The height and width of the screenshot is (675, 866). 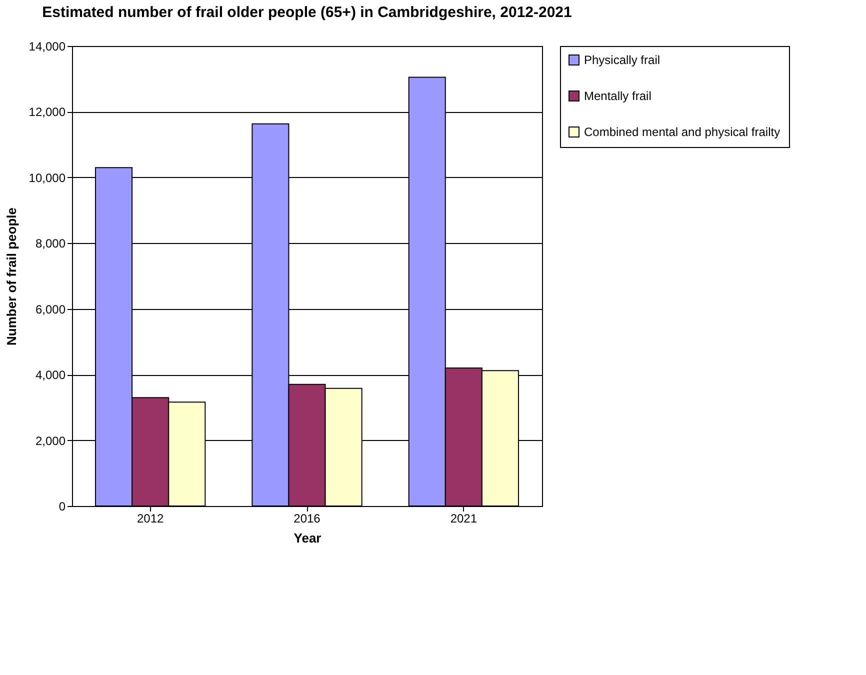 I want to click on y-tick-label: 8,000, so click(x=50, y=243).